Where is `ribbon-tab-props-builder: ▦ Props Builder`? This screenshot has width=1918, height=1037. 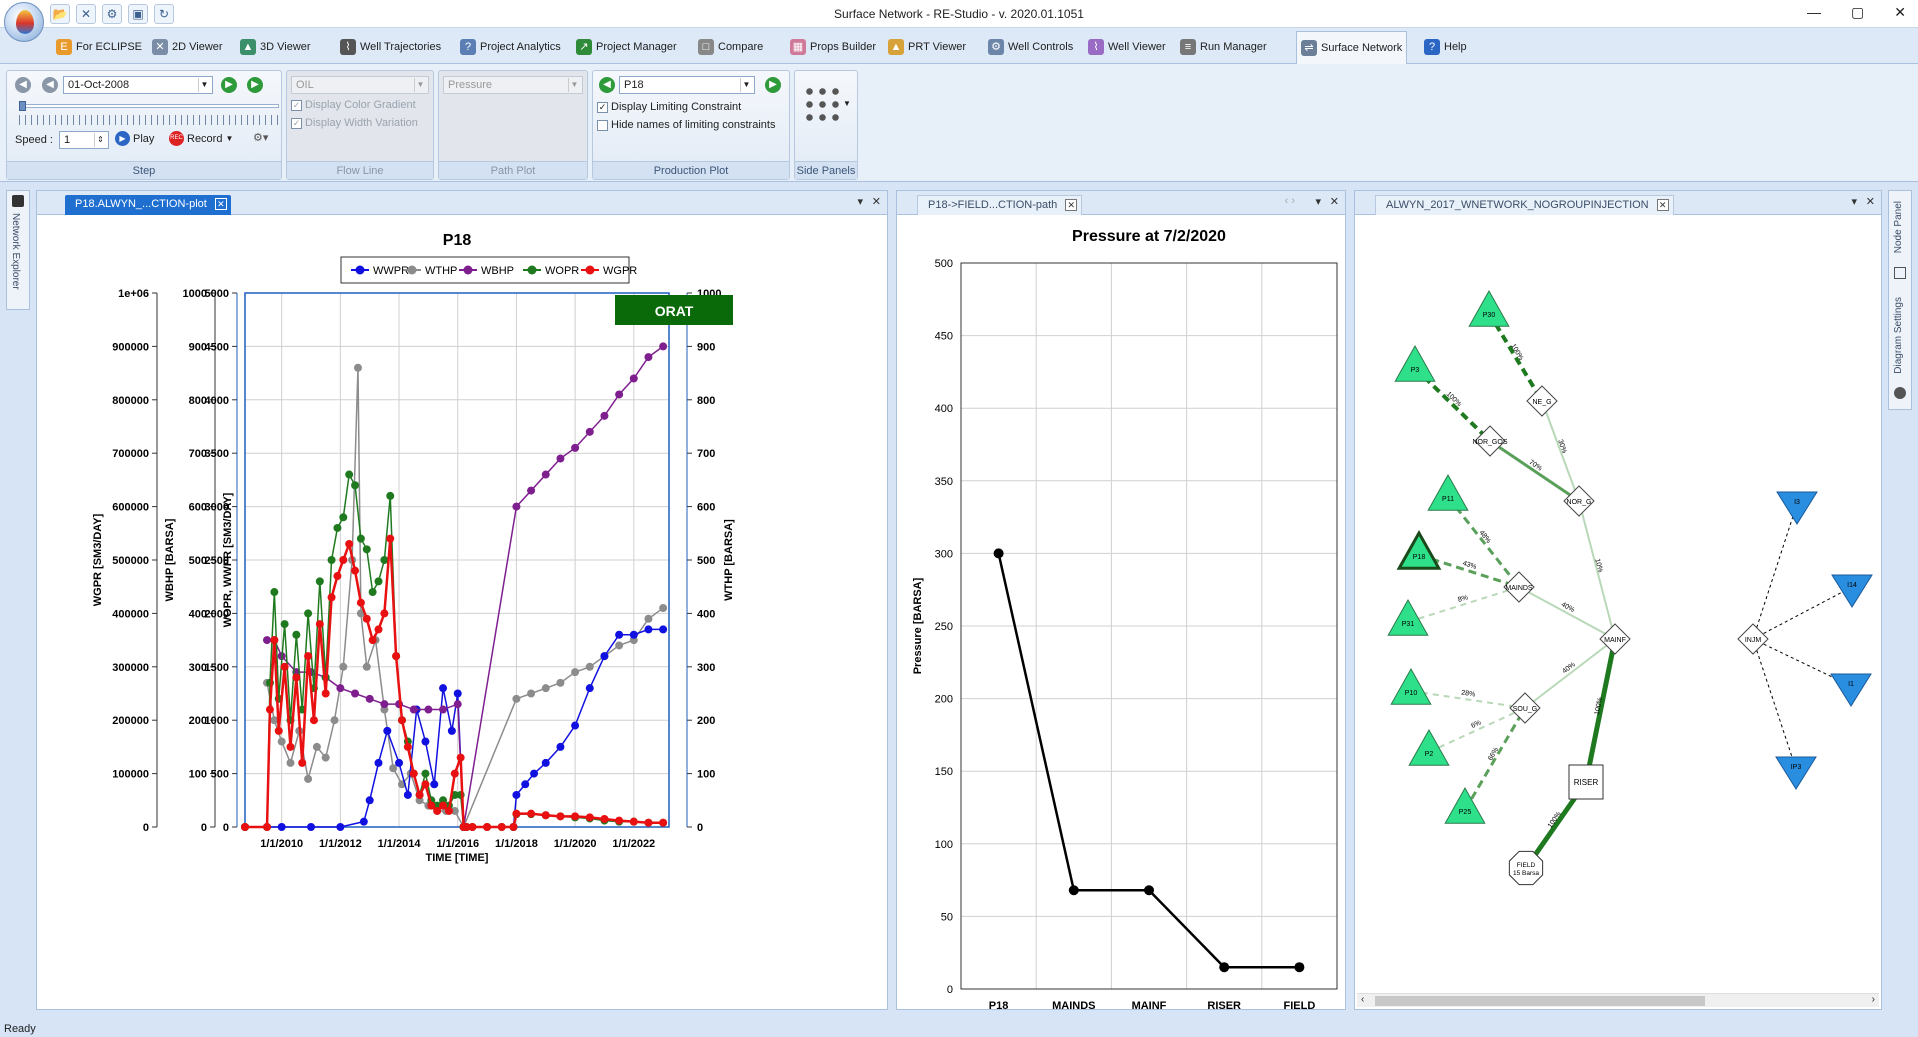
ribbon-tab-props-builder: ▦ Props Builder is located at coordinates (833, 47).